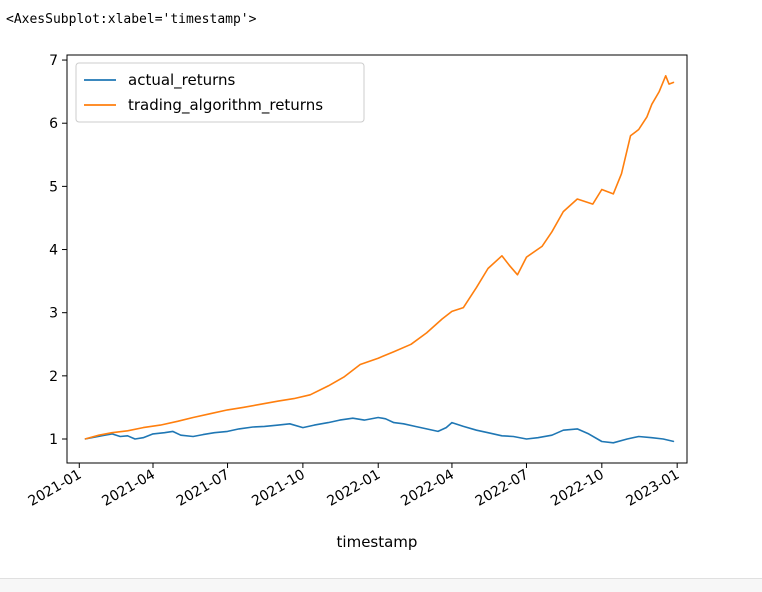 Image resolution: width=762 pixels, height=592 pixels. I want to click on x-tick-label: 2021-10, so click(278, 488).